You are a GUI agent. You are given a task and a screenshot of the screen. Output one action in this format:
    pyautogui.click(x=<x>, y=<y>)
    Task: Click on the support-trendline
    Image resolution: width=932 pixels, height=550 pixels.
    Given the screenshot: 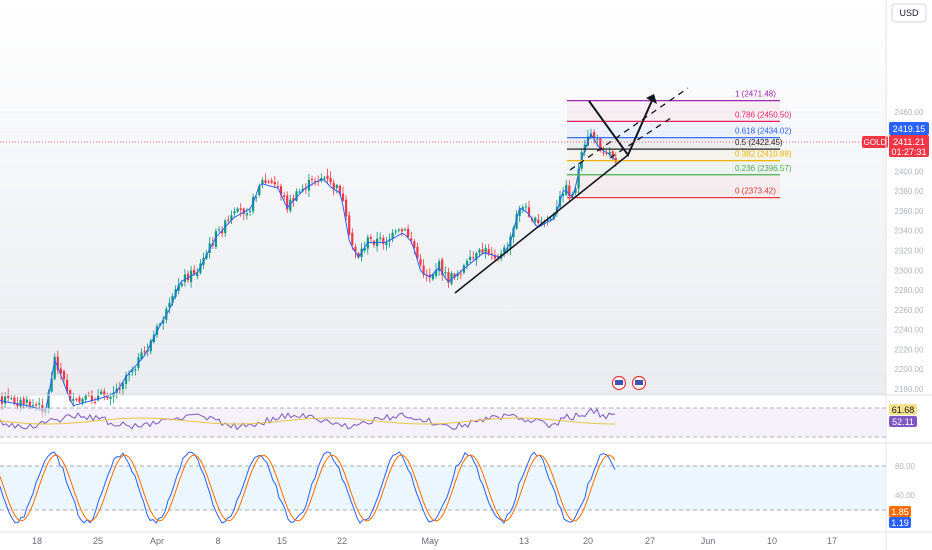 What is the action you would take?
    pyautogui.click(x=541, y=224)
    